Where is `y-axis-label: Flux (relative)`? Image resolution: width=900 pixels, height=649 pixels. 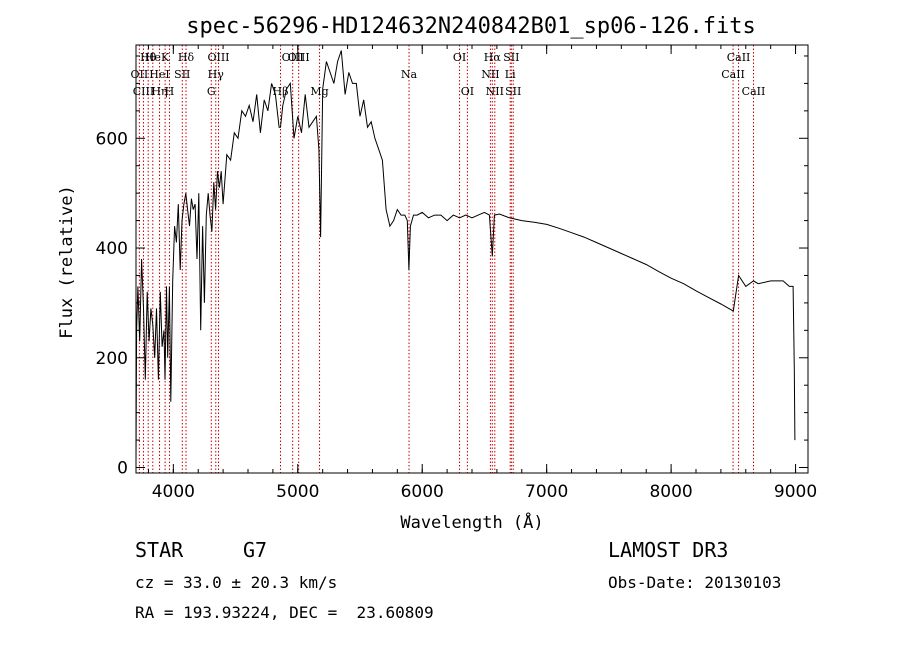
y-axis-label: Flux (relative) is located at coordinates (67, 262).